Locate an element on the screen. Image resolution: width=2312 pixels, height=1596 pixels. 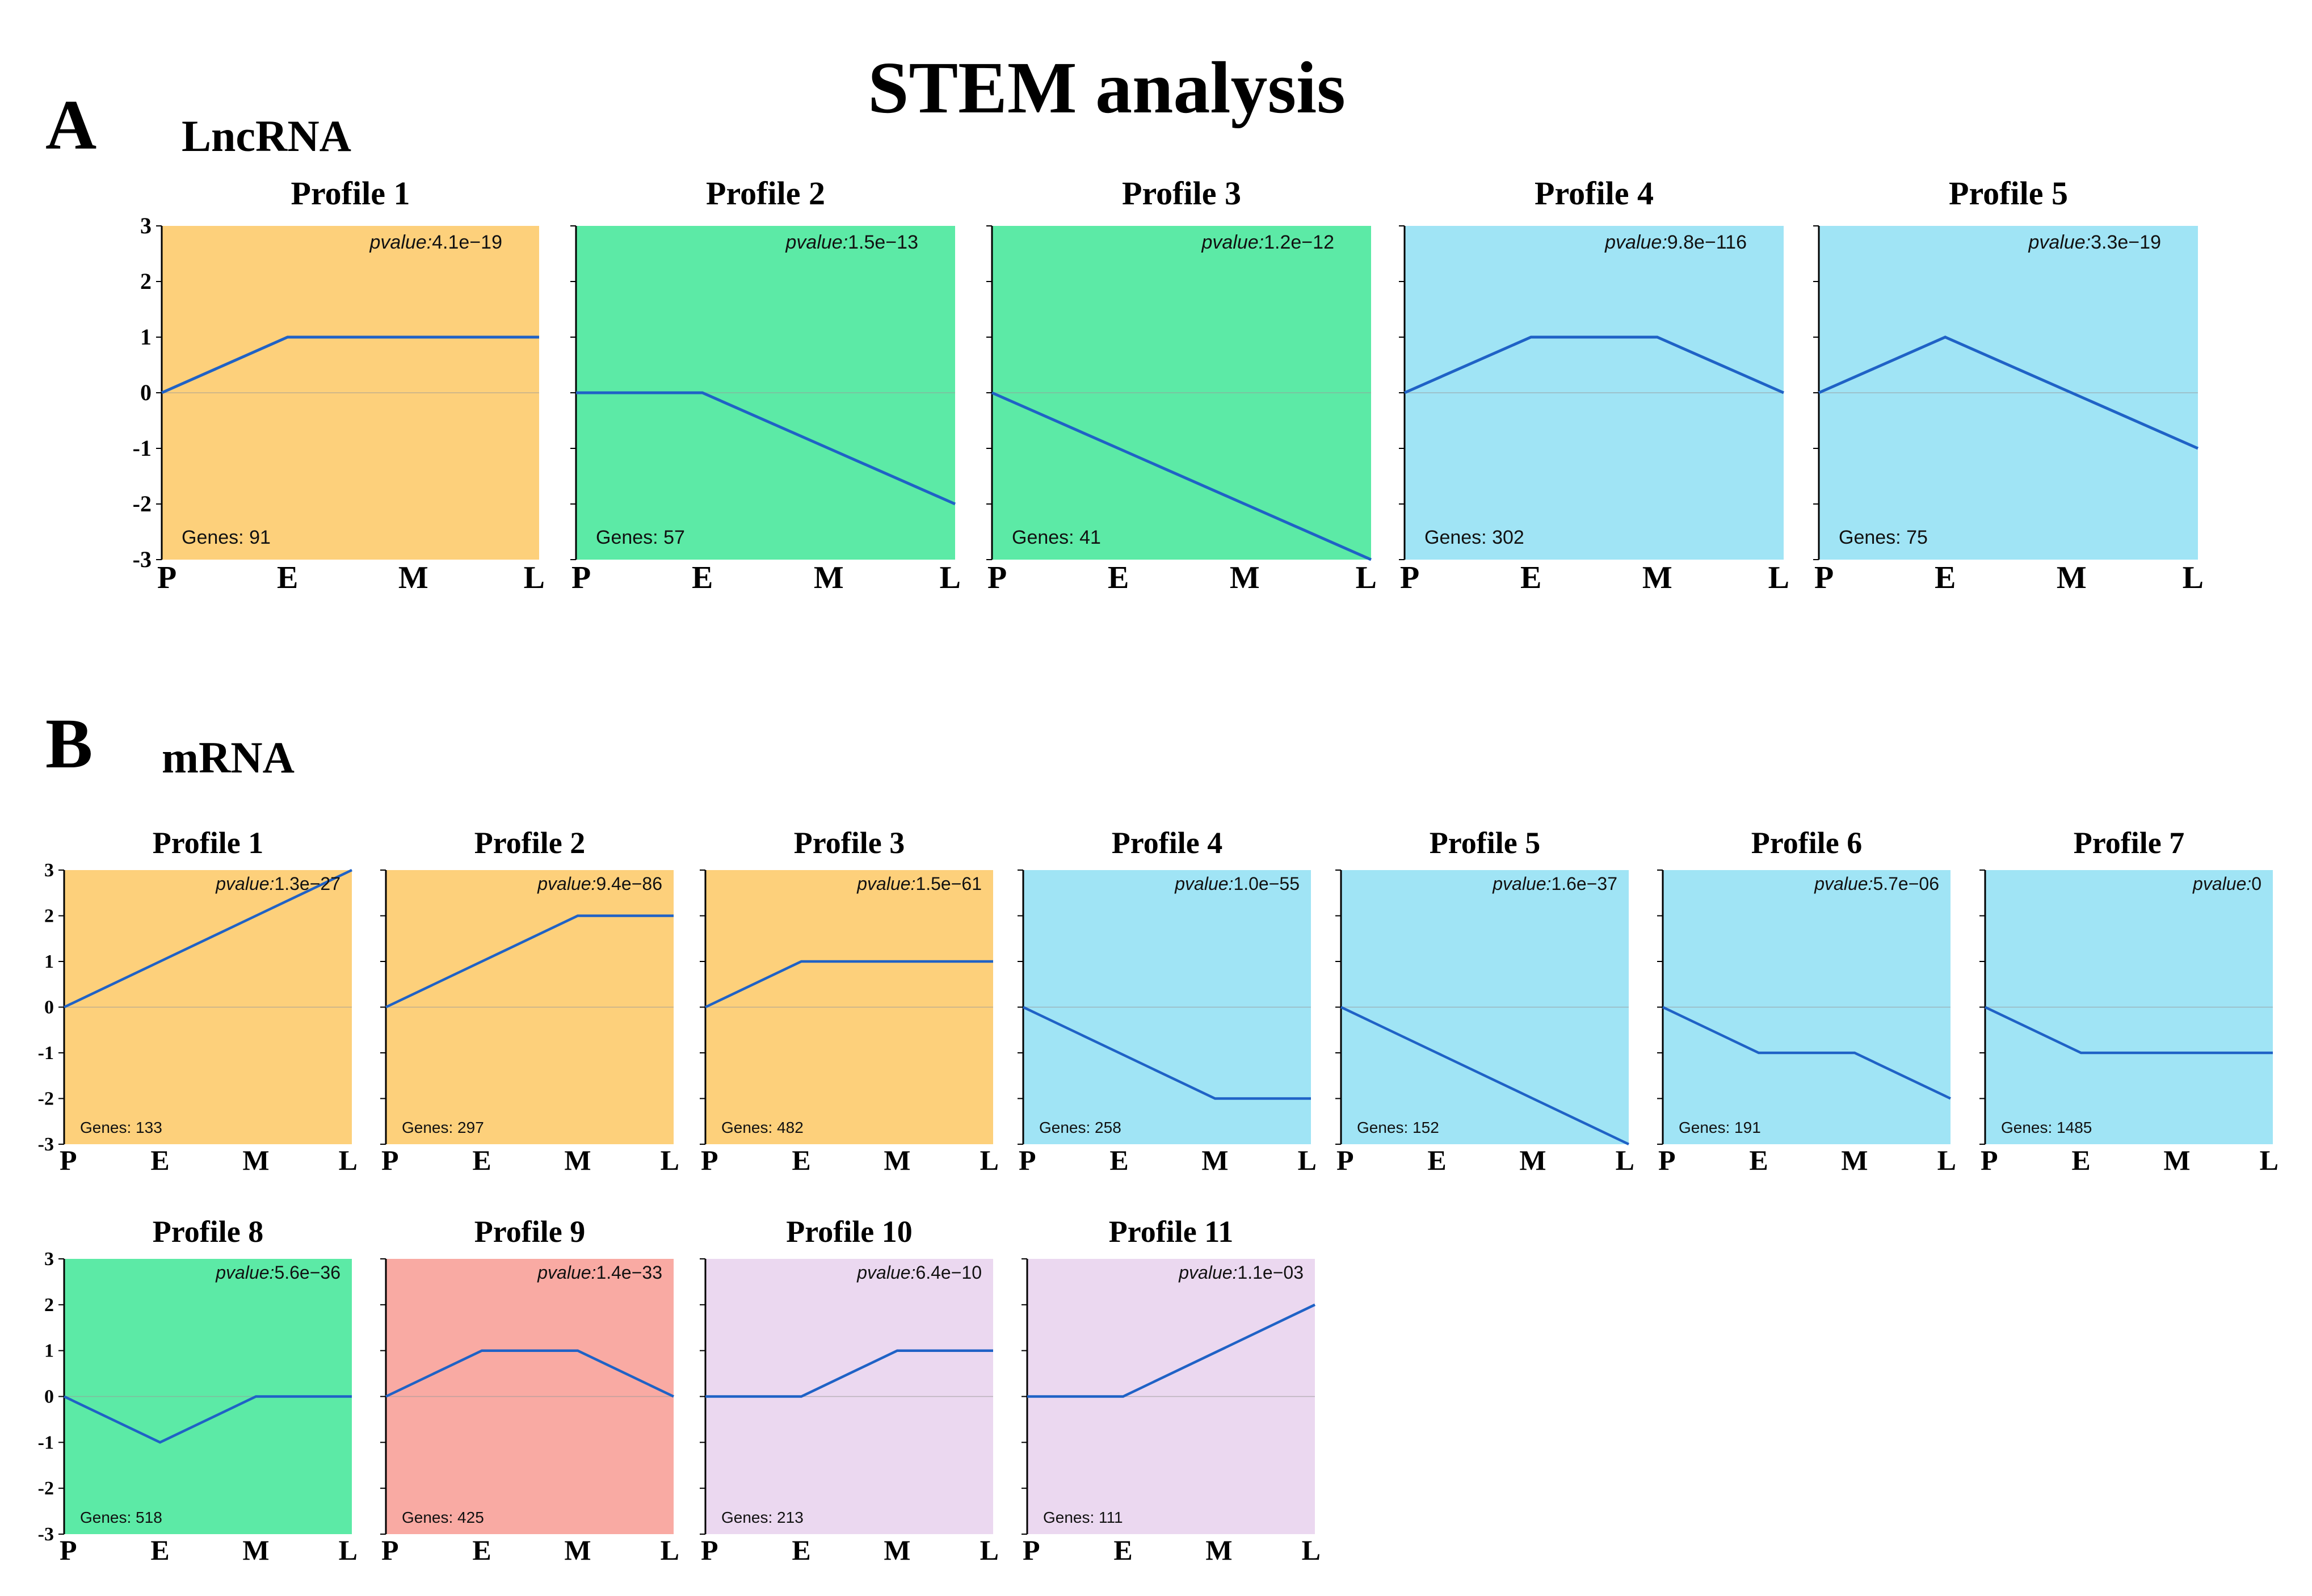
p11-xtick-label: M is located at coordinates (1855, 1160).